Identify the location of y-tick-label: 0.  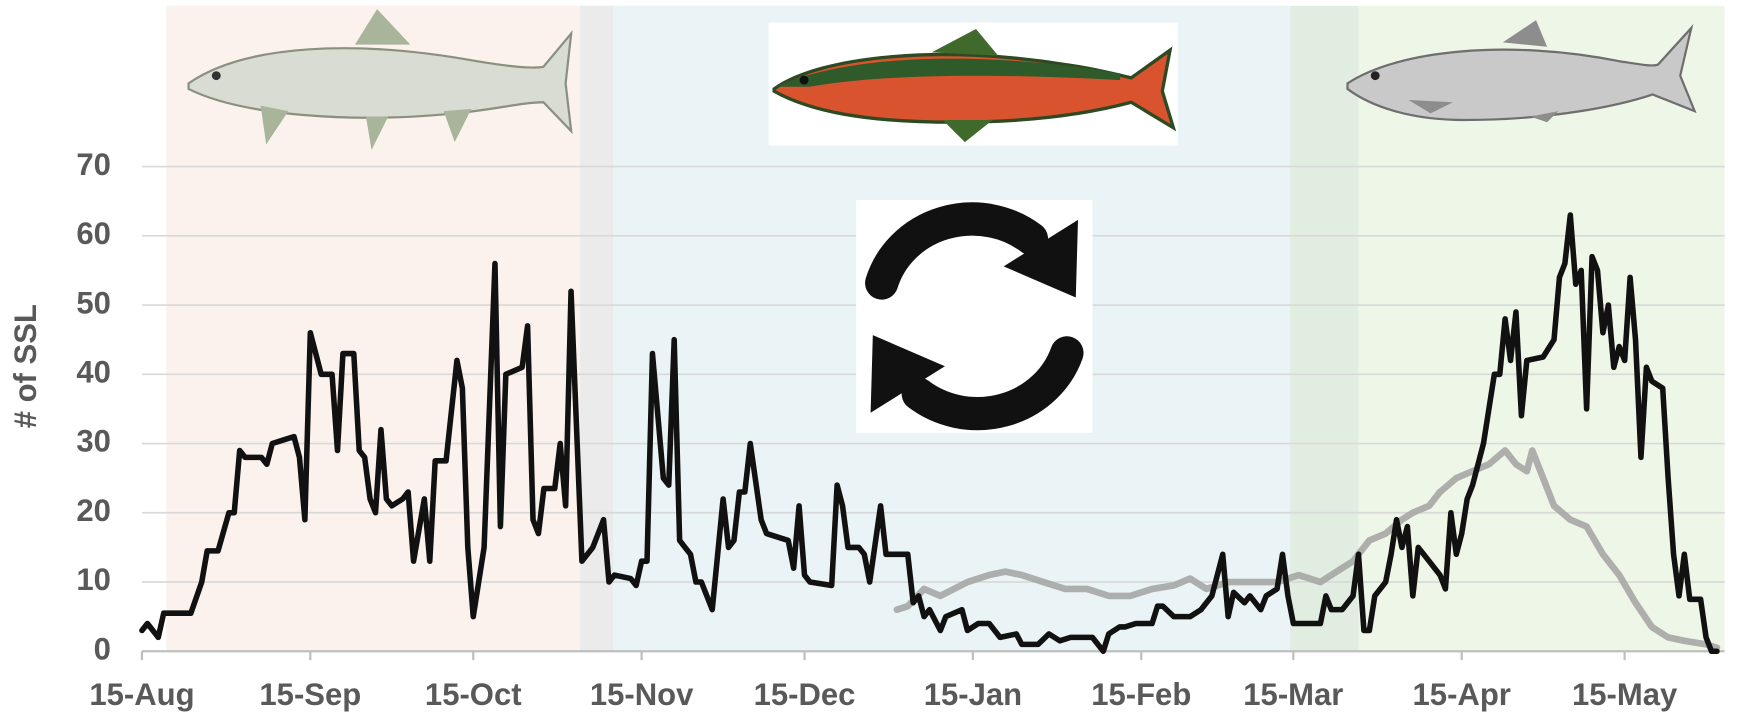
(102, 648).